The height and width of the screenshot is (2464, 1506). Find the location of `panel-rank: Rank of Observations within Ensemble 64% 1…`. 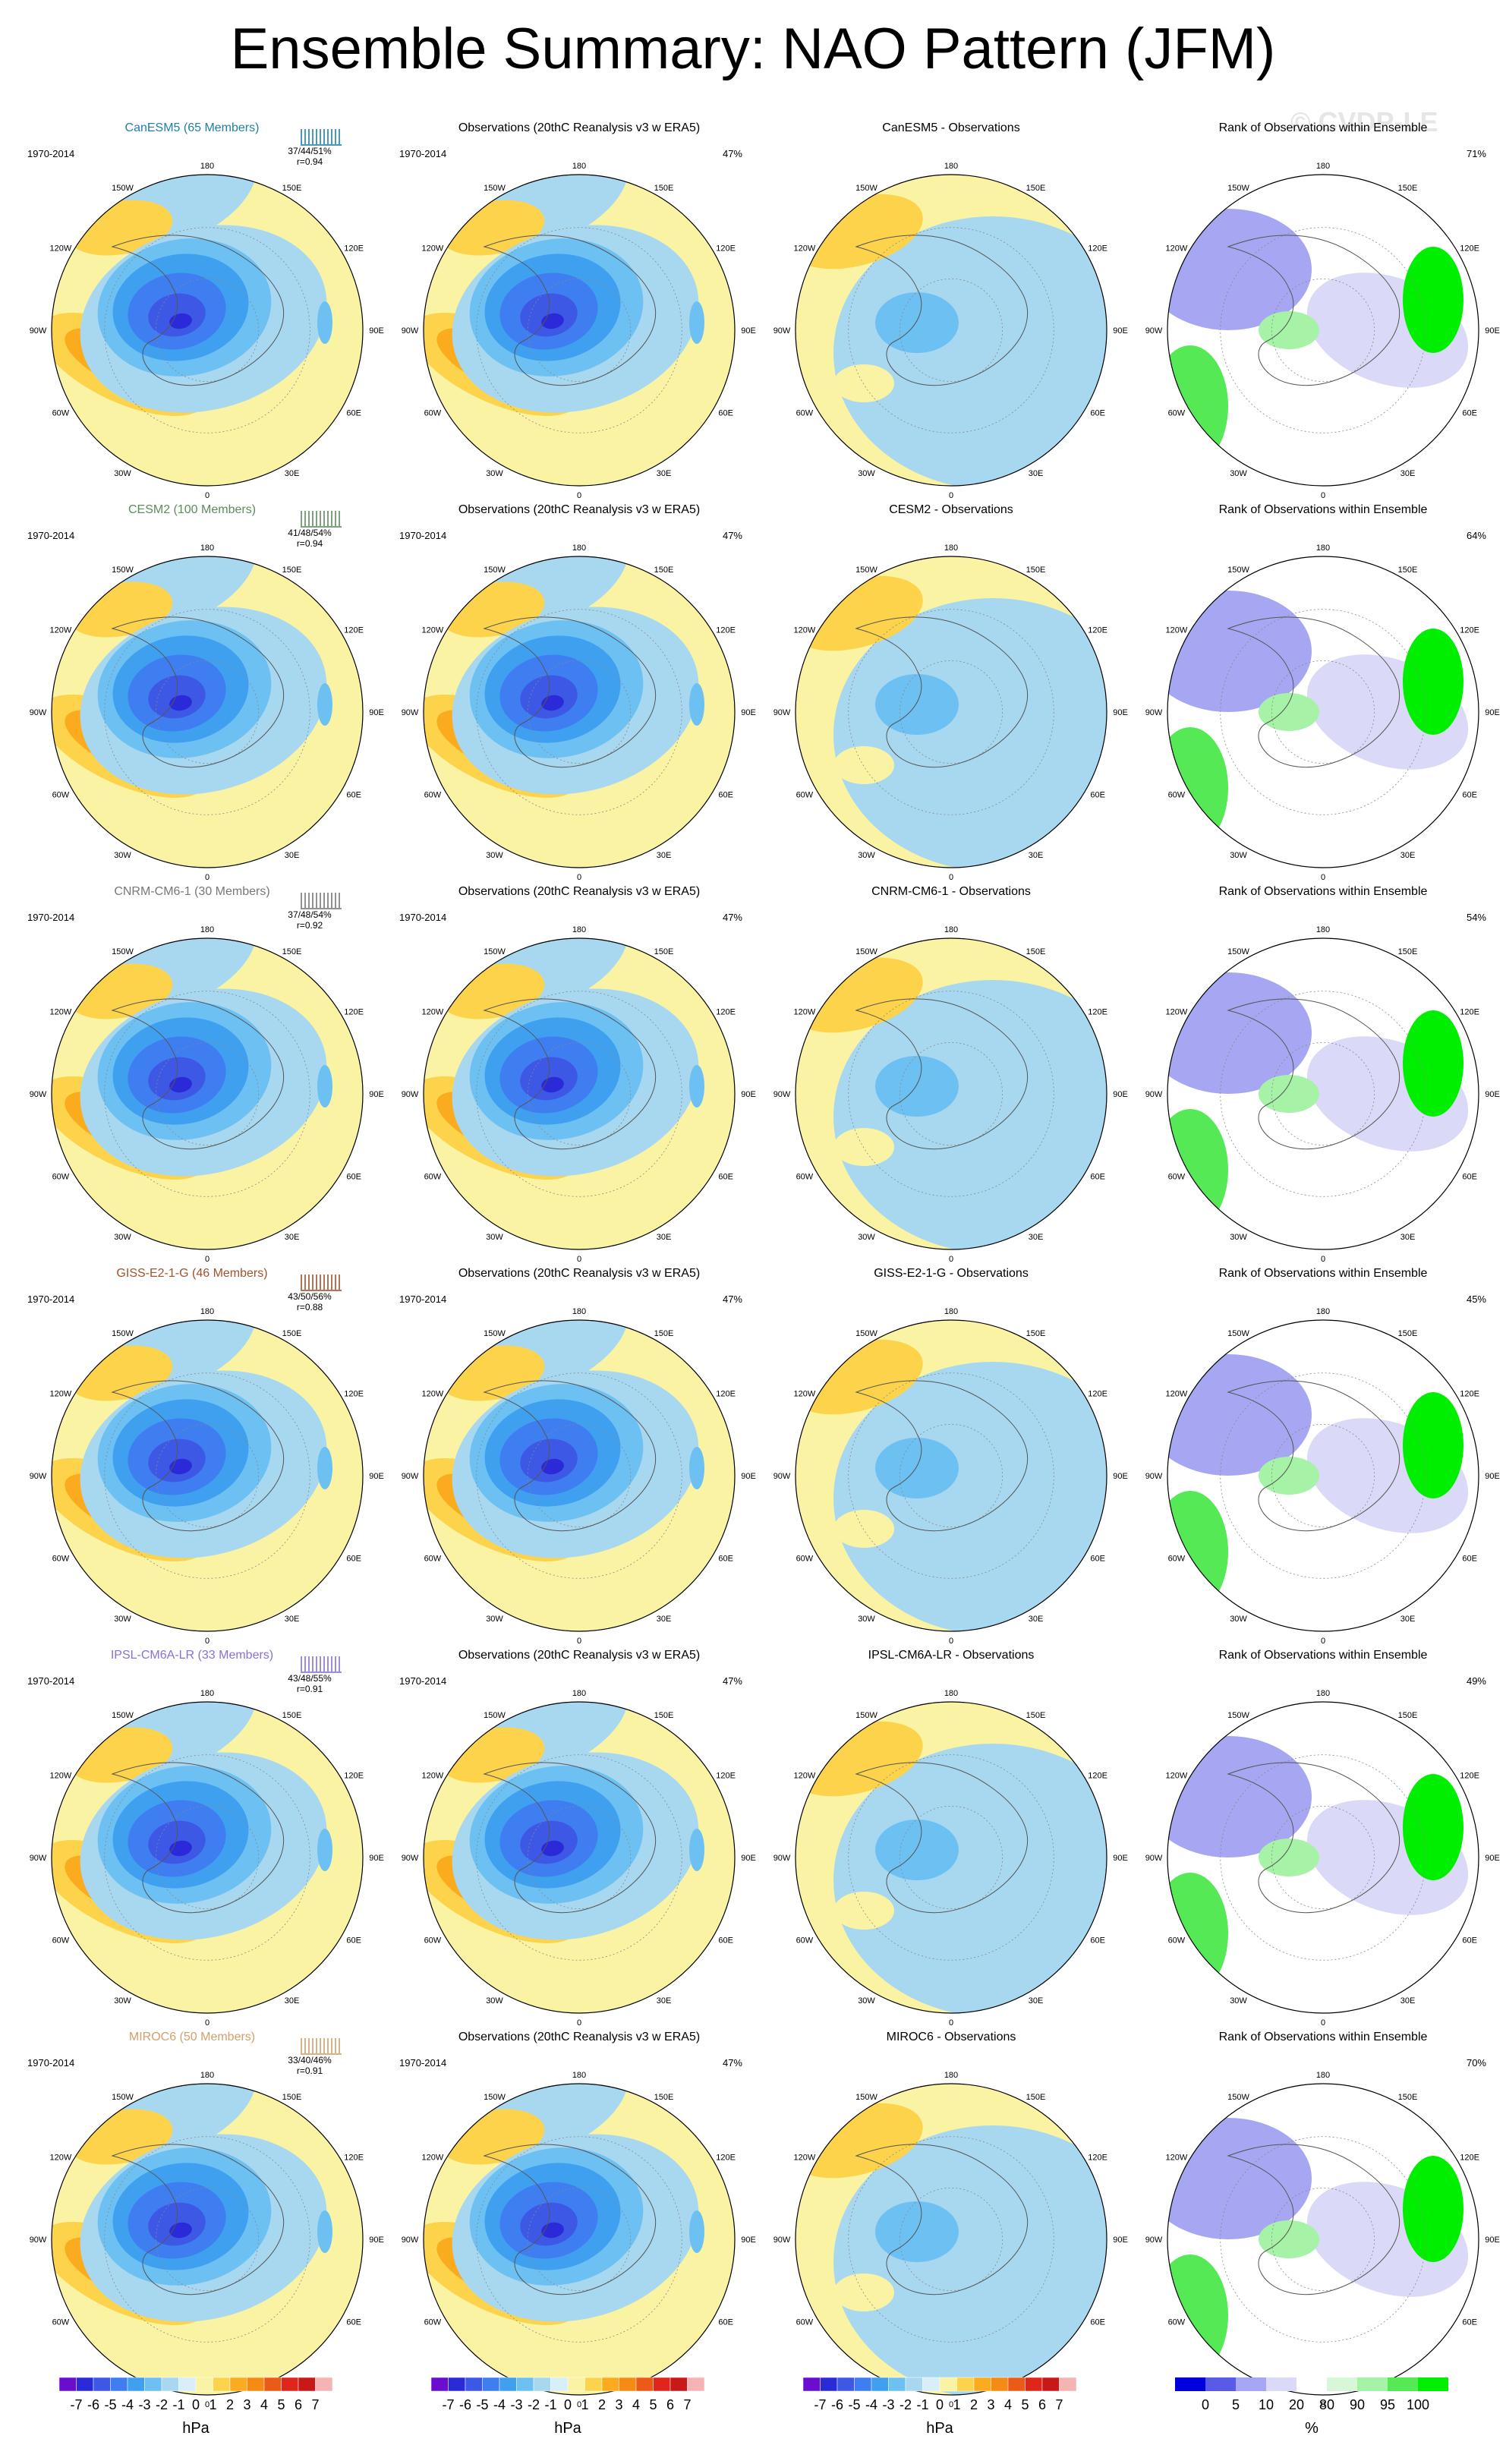

panel-rank: Rank of Observations within Ensemble 64% 1… is located at coordinates (1321, 693).